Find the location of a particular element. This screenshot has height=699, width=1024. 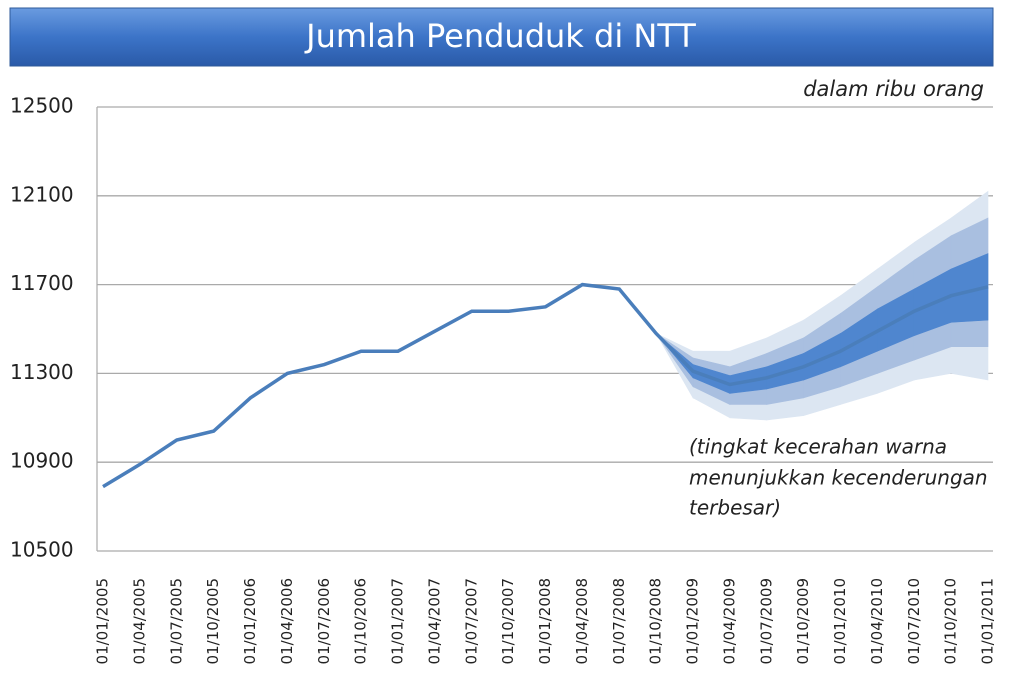

title-bar is located at coordinates (501, 37).